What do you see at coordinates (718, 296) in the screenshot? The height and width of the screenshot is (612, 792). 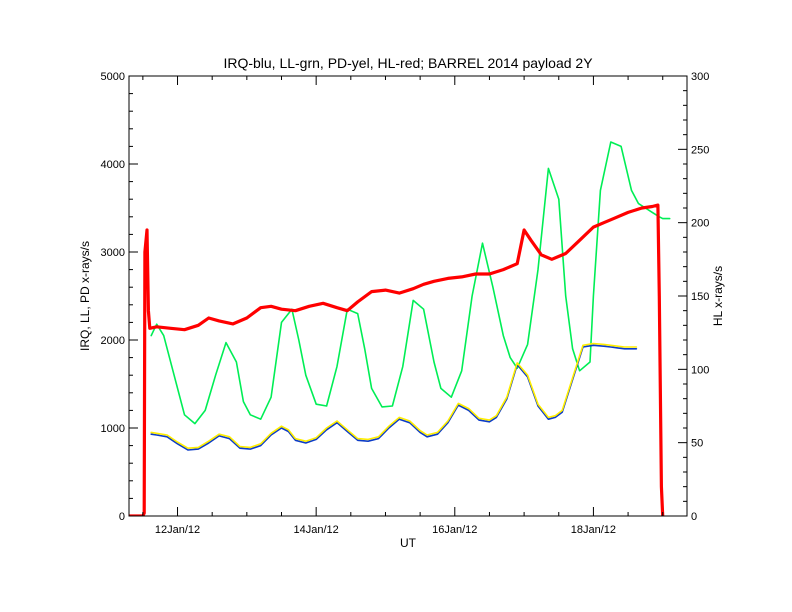 I see `right-axis-title: HL x-rays/s` at bounding box center [718, 296].